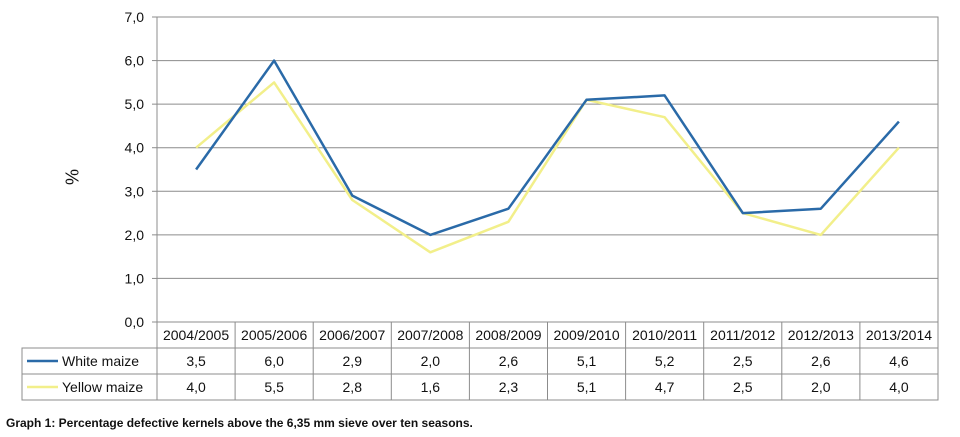  What do you see at coordinates (353, 387) in the screenshot?
I see `data-label: 2,8` at bounding box center [353, 387].